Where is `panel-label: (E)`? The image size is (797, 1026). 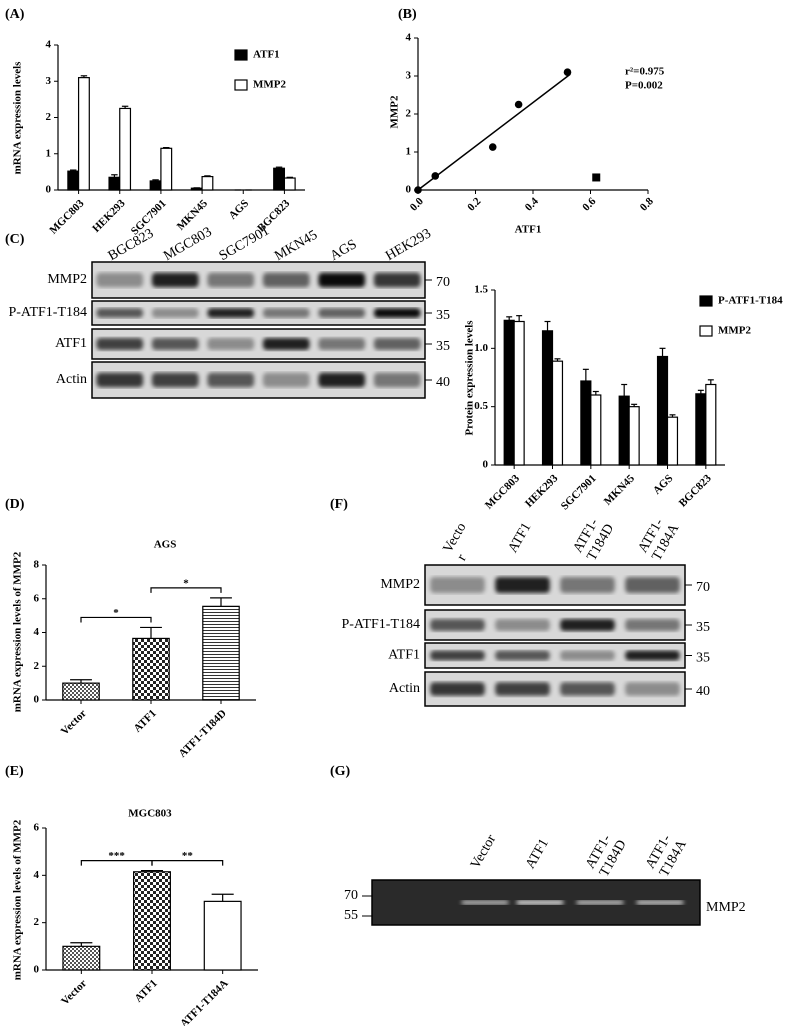
panel-label: (E) is located at coordinates (14, 771).